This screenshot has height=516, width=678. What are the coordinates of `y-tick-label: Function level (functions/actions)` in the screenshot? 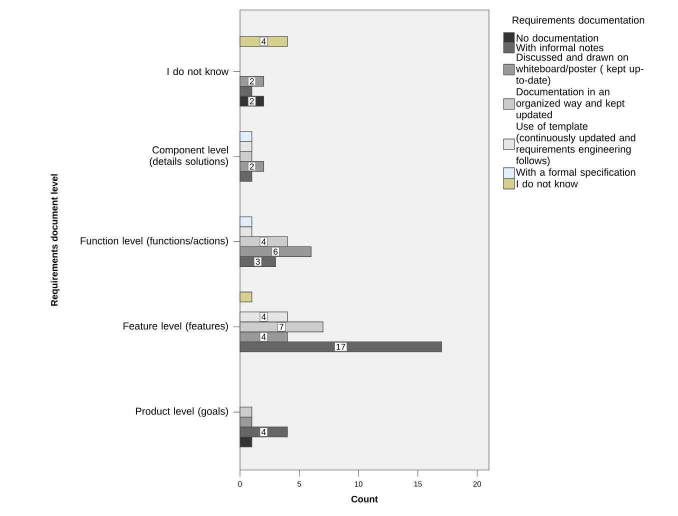 It's located at (154, 241).